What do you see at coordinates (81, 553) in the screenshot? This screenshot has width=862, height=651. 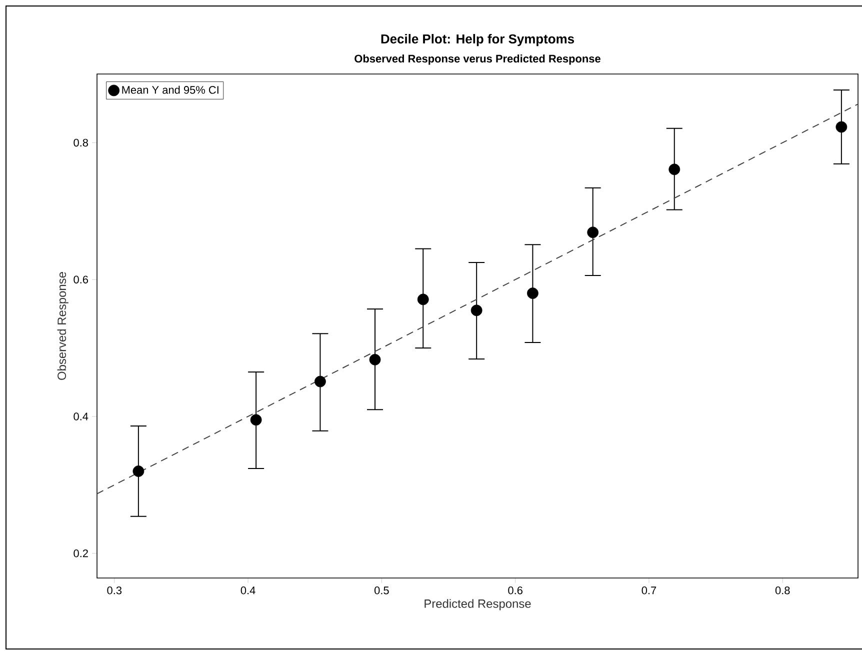 I see `y-tick-label: 0.2` at bounding box center [81, 553].